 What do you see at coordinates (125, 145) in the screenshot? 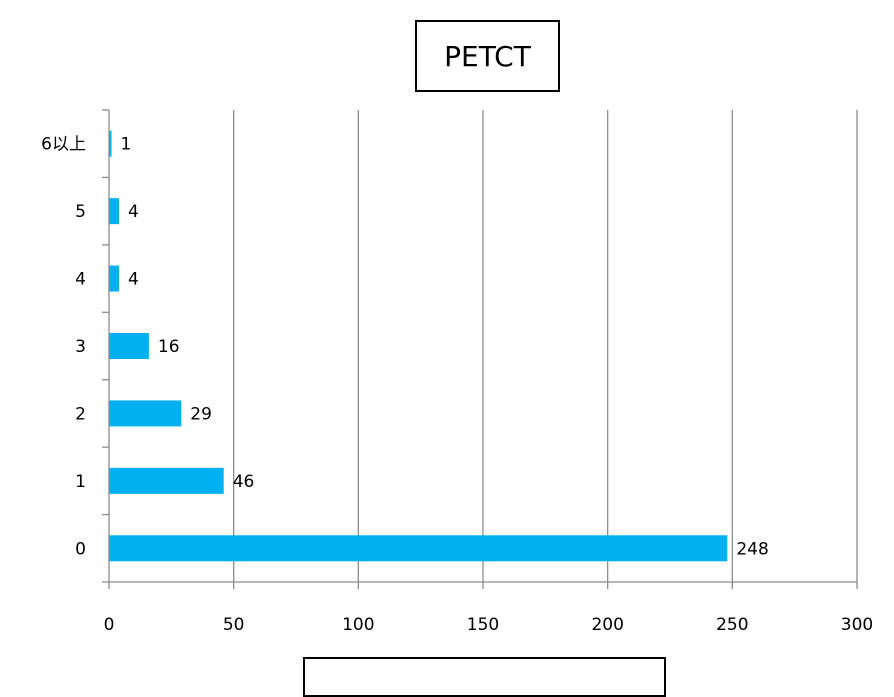
I see `data-label: 1` at bounding box center [125, 145].